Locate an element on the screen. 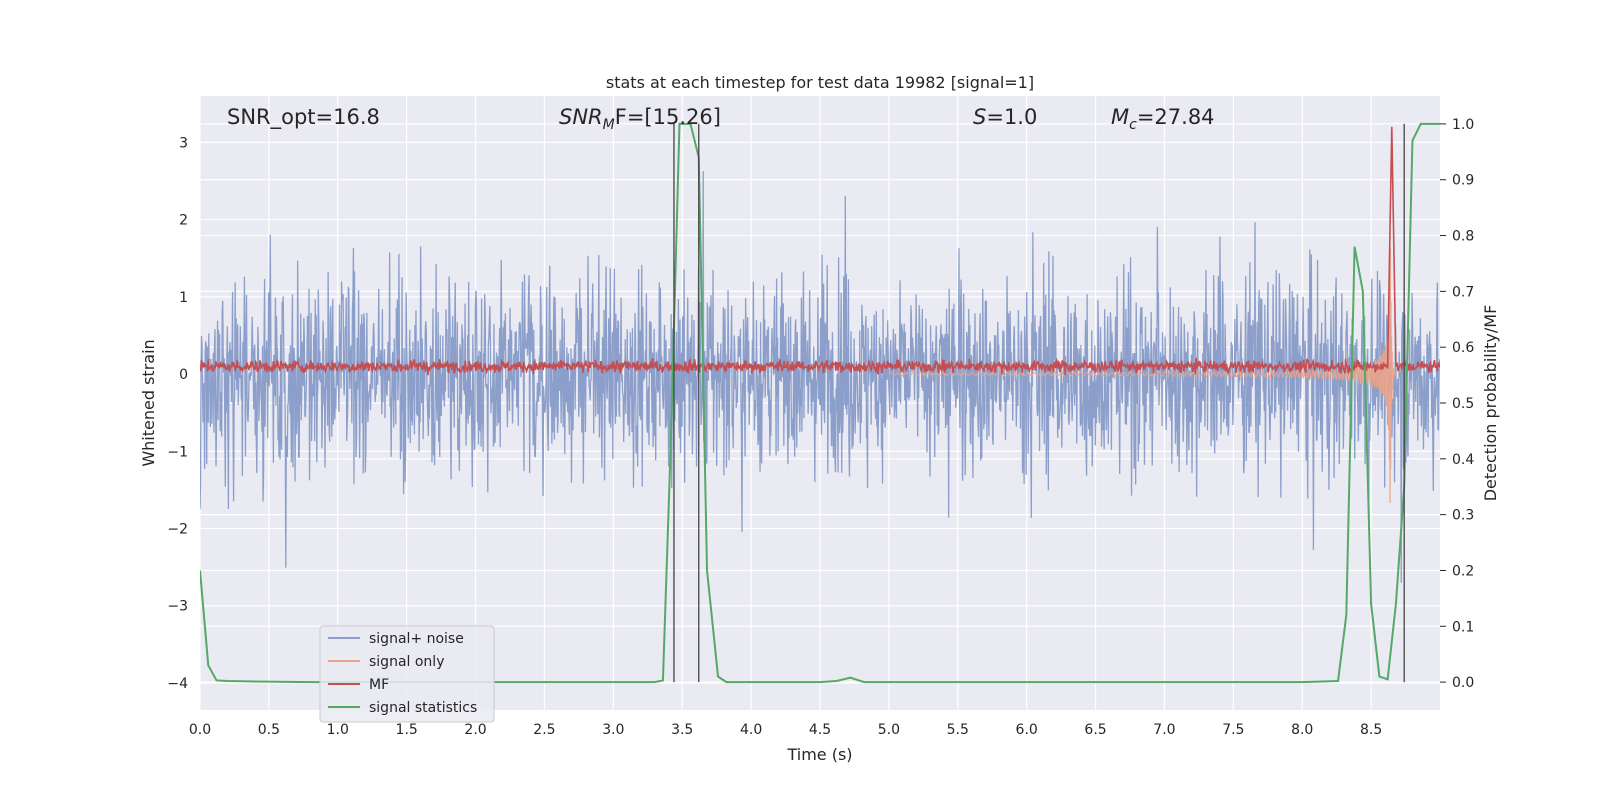 This screenshot has height=800, width=1600. y-right-tick-label: 0.9 is located at coordinates (1463, 181).